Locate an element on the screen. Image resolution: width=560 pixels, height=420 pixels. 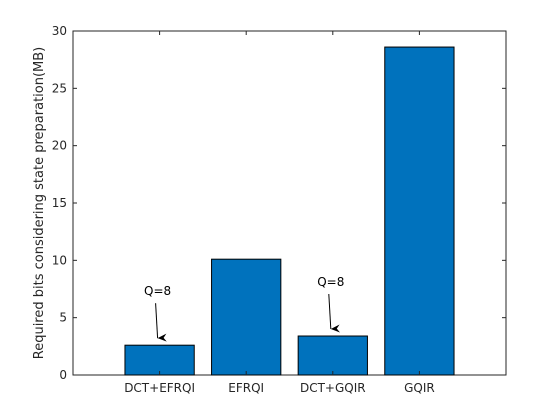
x-tick-label: EFRQI is located at coordinates (246, 388).